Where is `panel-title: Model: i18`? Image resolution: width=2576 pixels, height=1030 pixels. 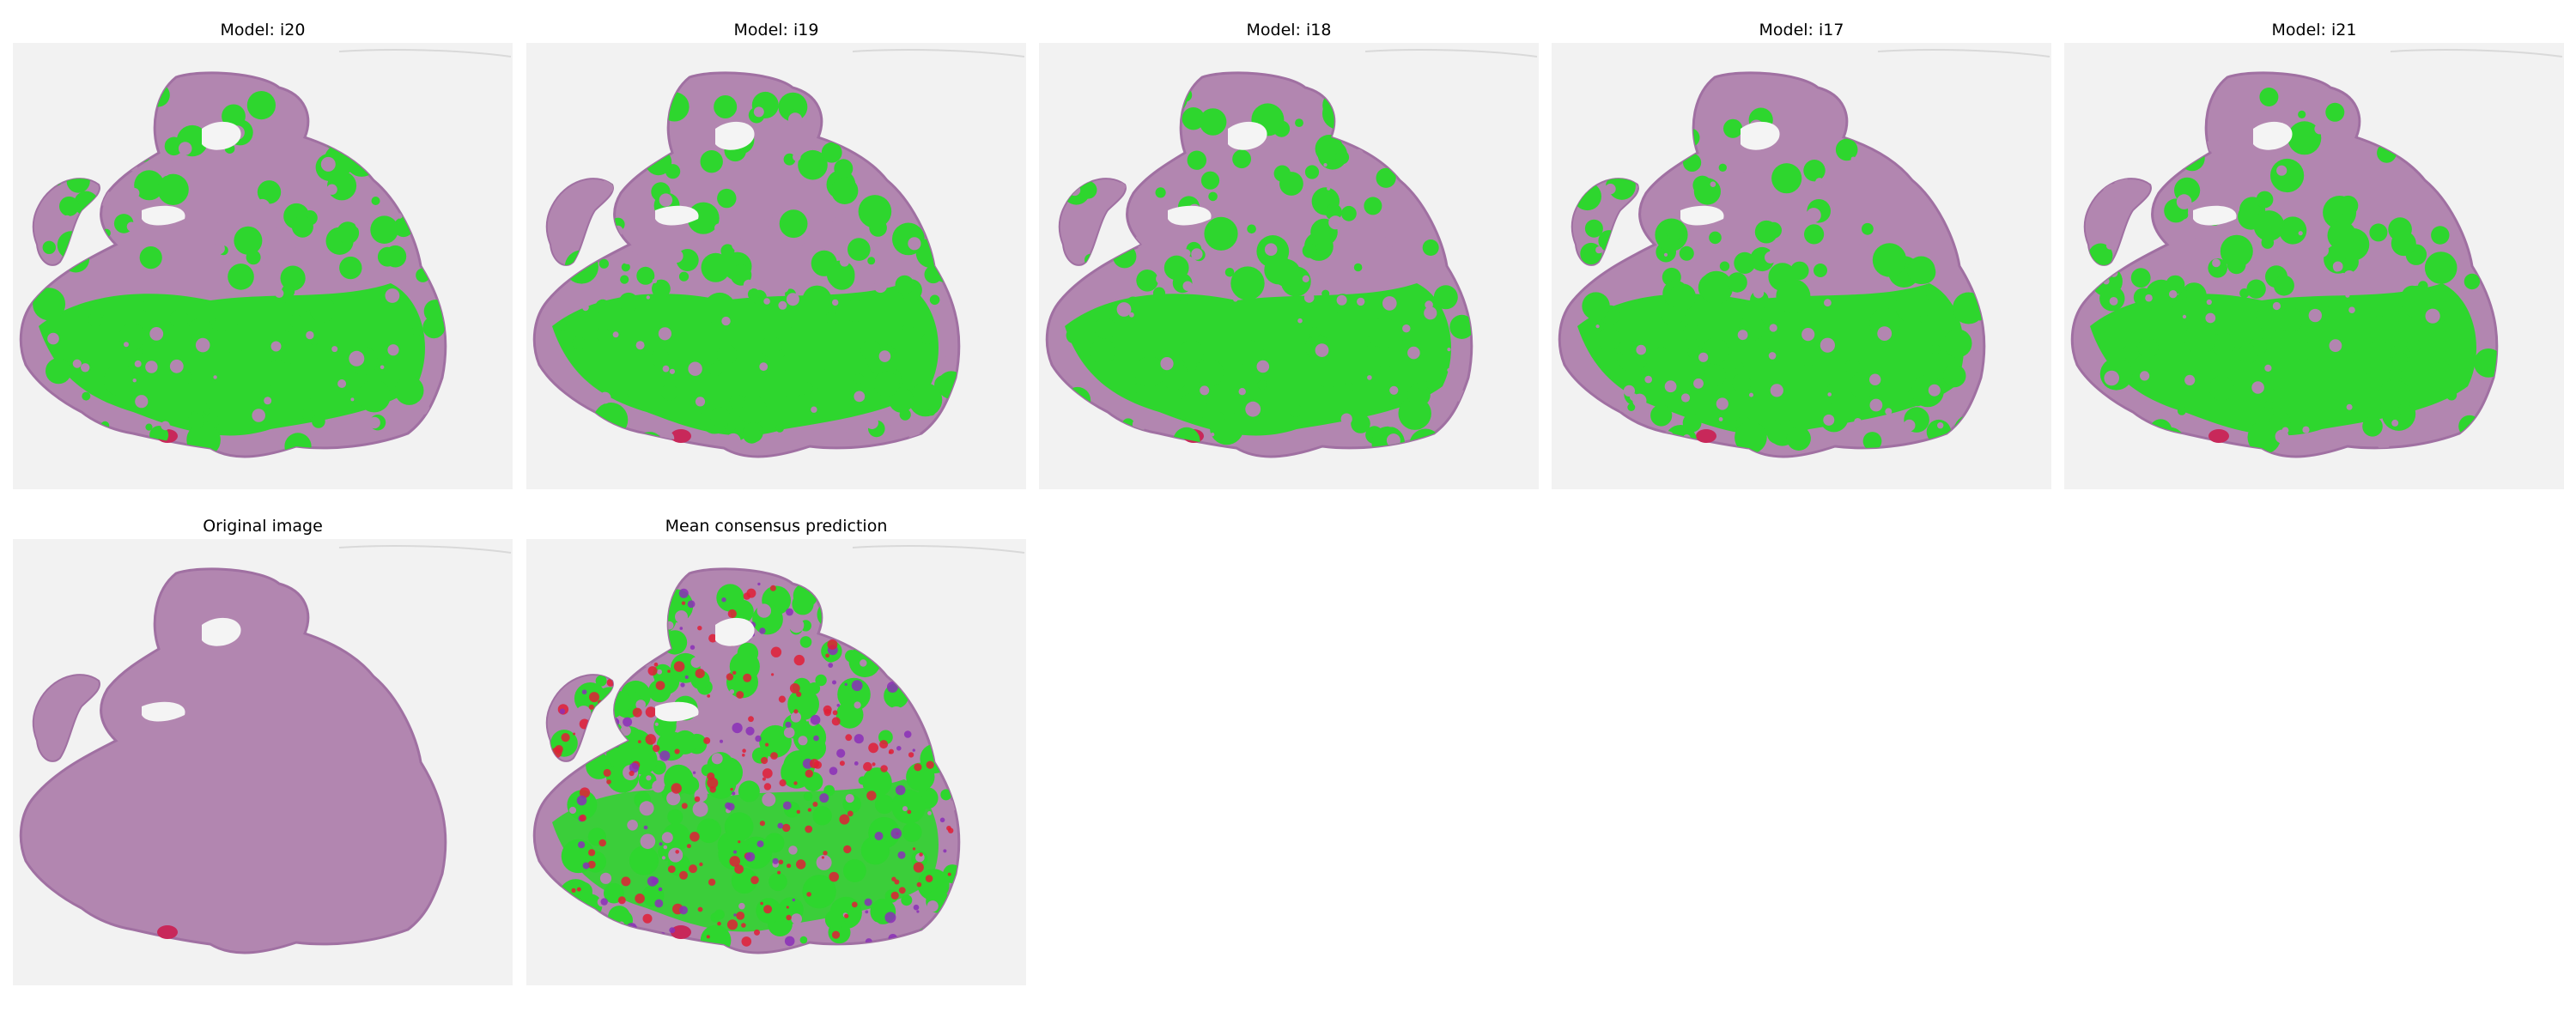
panel-title: Model: i18 is located at coordinates (1289, 30).